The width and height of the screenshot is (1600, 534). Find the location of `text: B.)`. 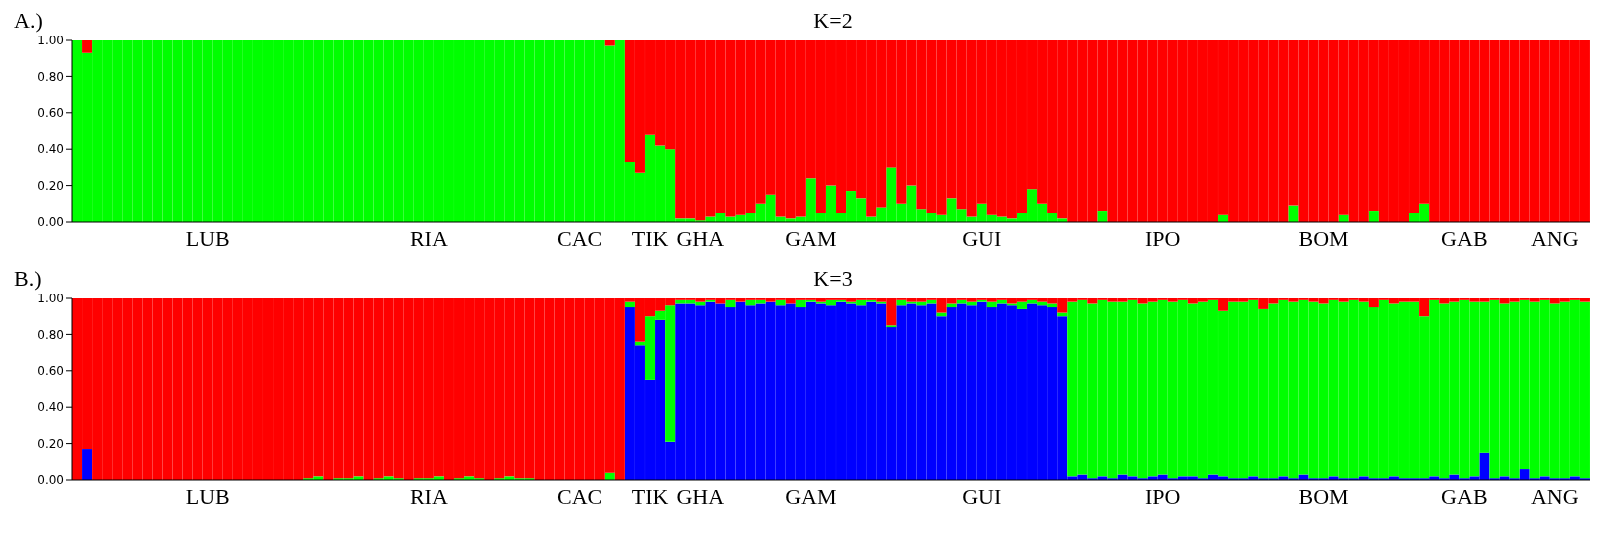

text: B.) is located at coordinates (28, 279).